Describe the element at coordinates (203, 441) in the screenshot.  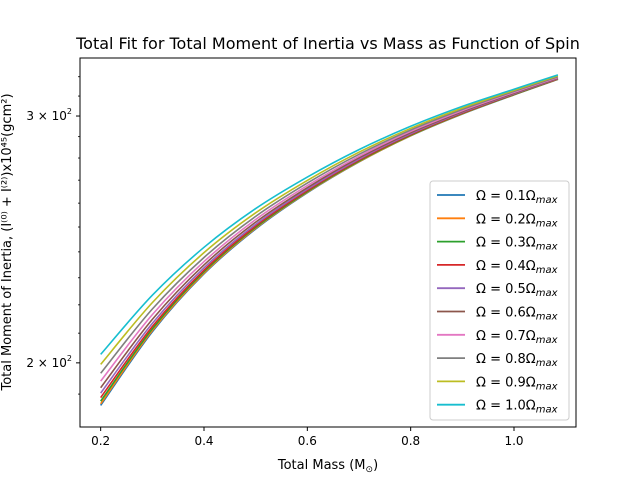
I see `x-tick-label: 0.4` at that location.